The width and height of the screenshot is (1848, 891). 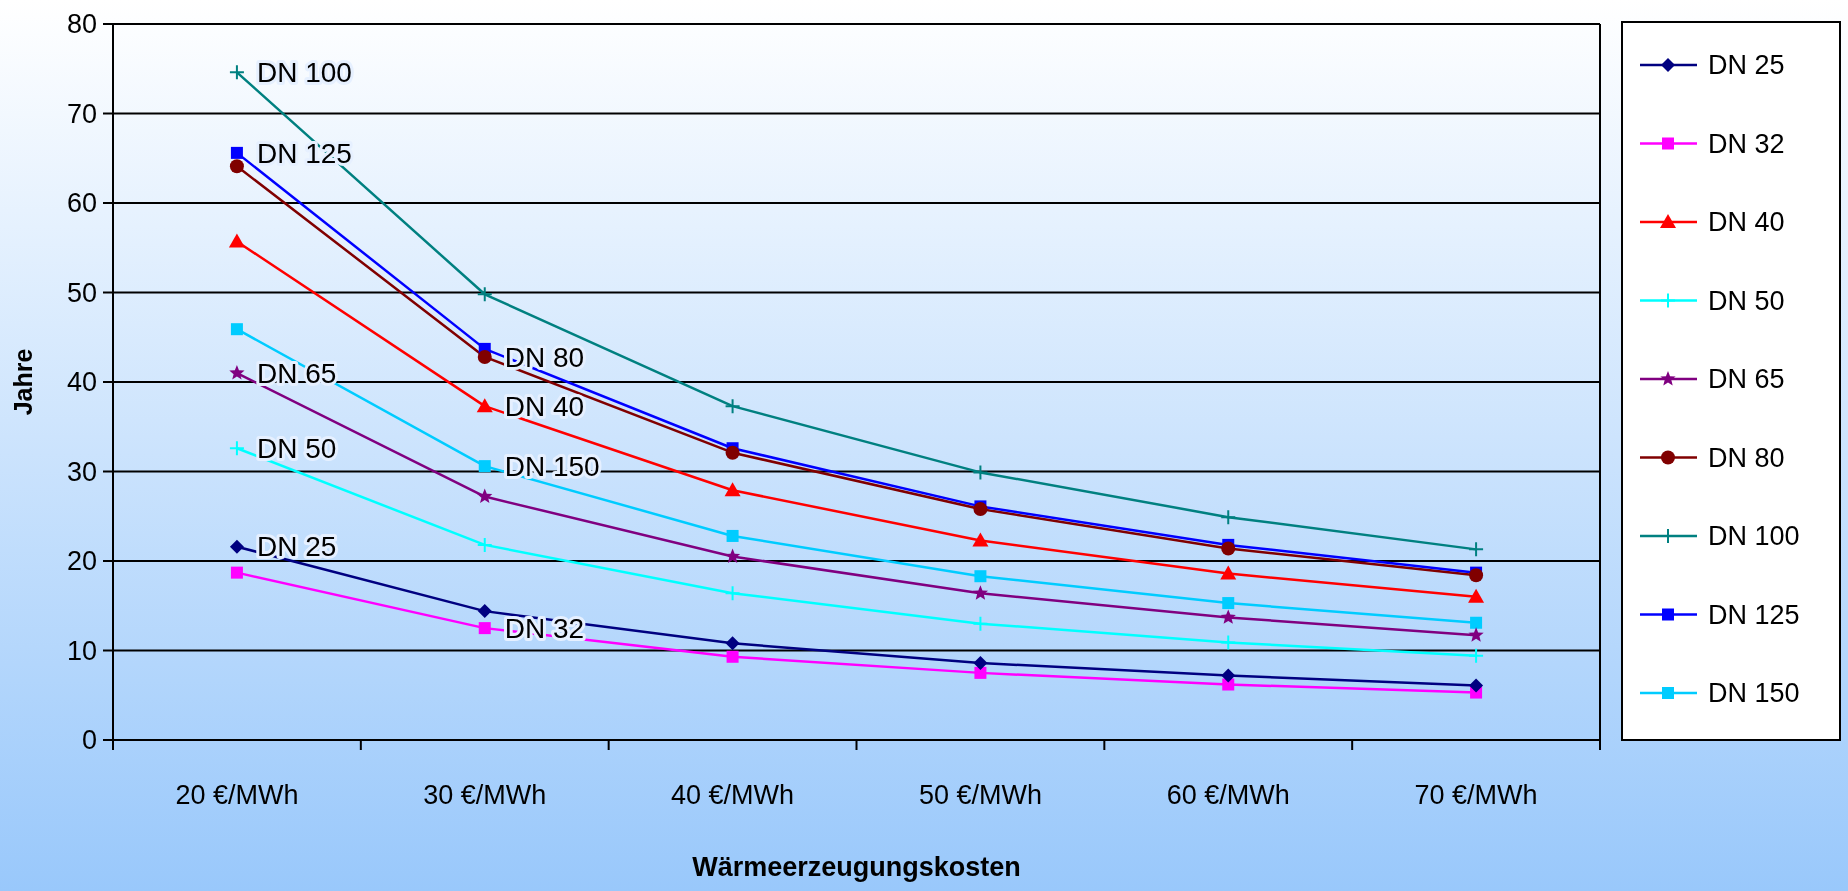 What do you see at coordinates (980, 795) in the screenshot?
I see `x-tick-label: 50 €/MWh` at bounding box center [980, 795].